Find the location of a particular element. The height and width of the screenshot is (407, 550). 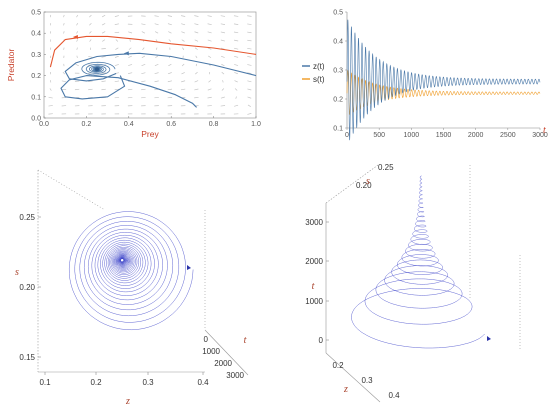

vector-field is located at coordinates (150, 64).